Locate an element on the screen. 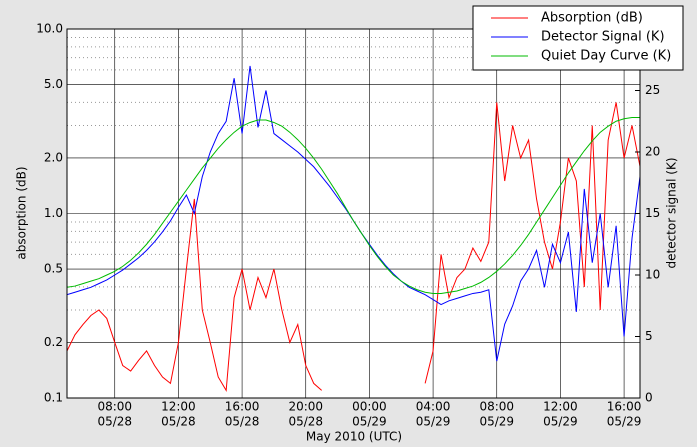  y2-axis-label: detector signal (K) is located at coordinates (672, 212).